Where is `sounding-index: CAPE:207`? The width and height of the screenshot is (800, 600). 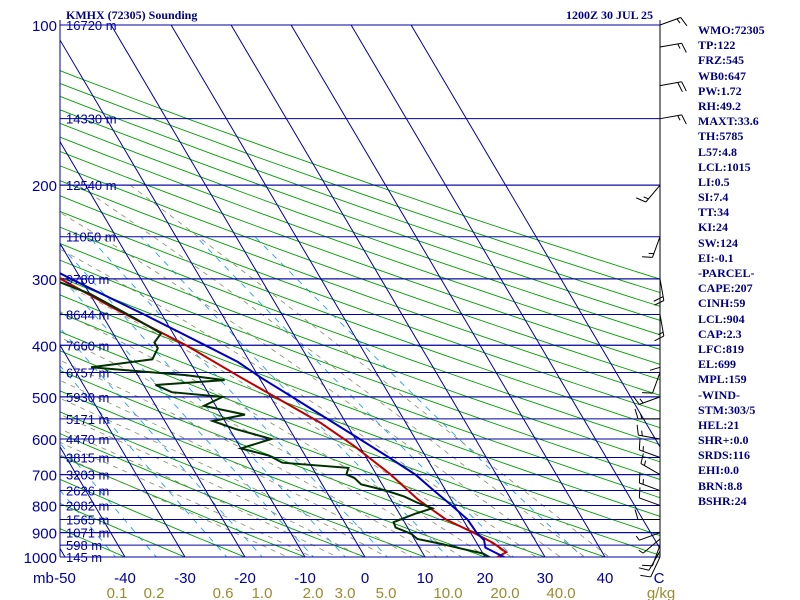
sounding-index: CAPE:207 is located at coordinates (725, 288).